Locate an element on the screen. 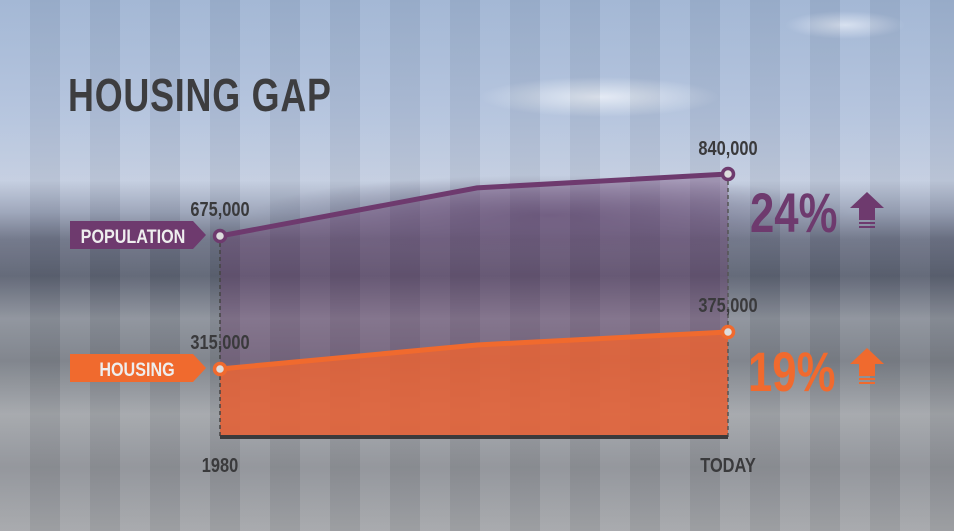 Image resolution: width=954 pixels, height=531 pixels. population-start-label: 675,000 is located at coordinates (219, 208).